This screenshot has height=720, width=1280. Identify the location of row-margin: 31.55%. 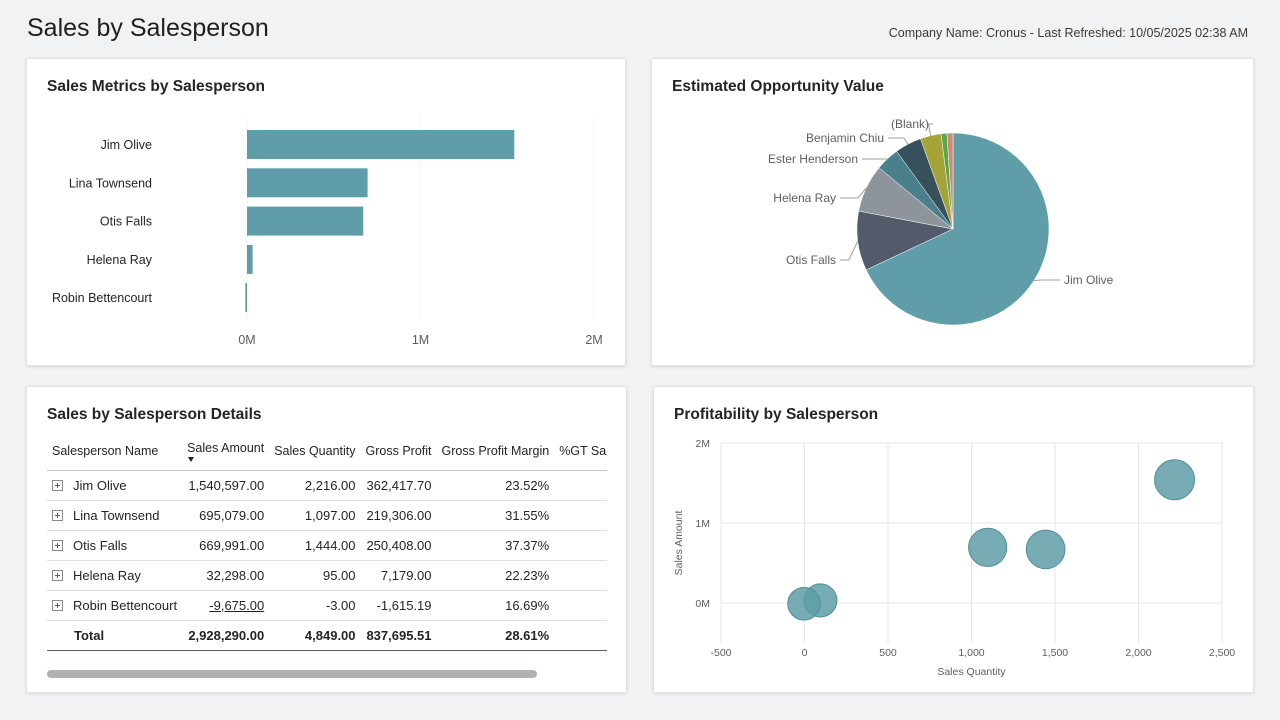
(495, 515).